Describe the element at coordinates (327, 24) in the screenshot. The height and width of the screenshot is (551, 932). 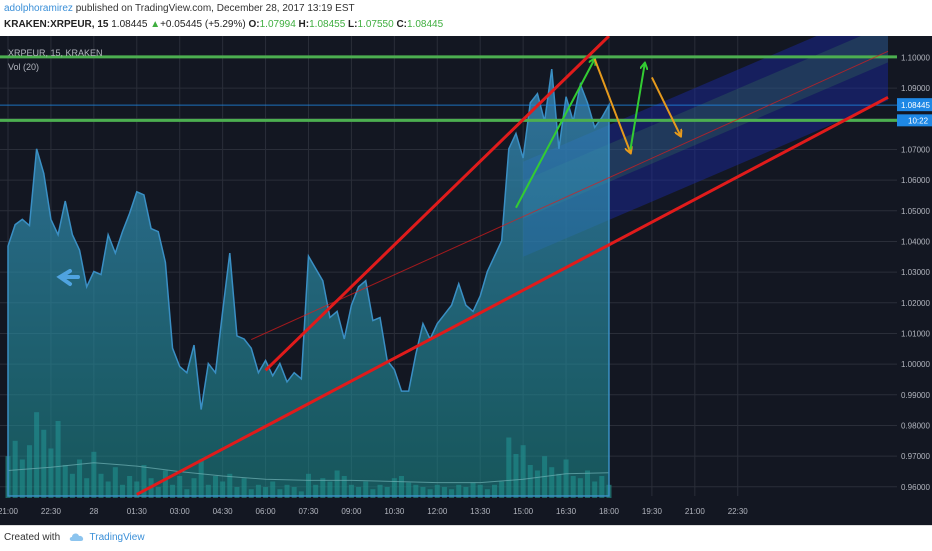
I see `high-value: 1.08455` at that location.